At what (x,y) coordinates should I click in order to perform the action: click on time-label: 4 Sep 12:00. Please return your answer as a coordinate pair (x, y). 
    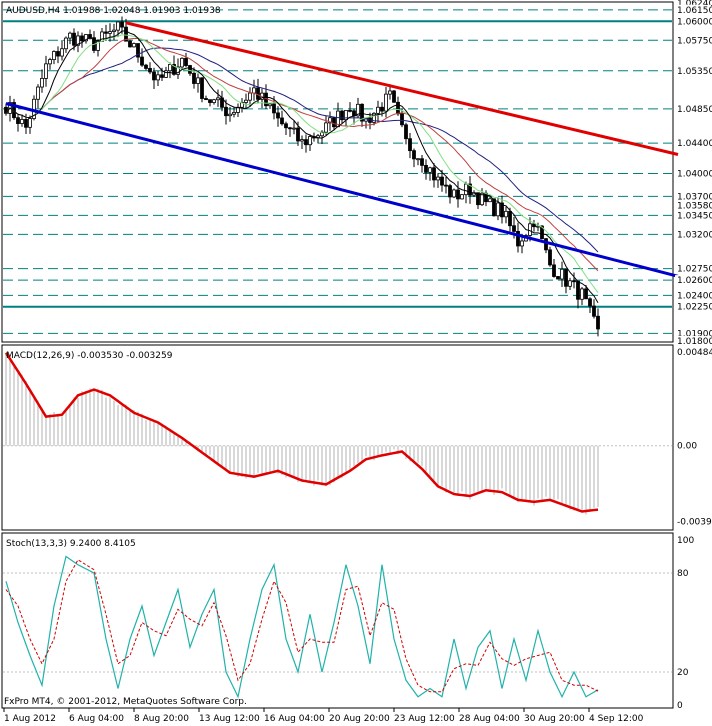
    Looking at the image, I should click on (616, 719).